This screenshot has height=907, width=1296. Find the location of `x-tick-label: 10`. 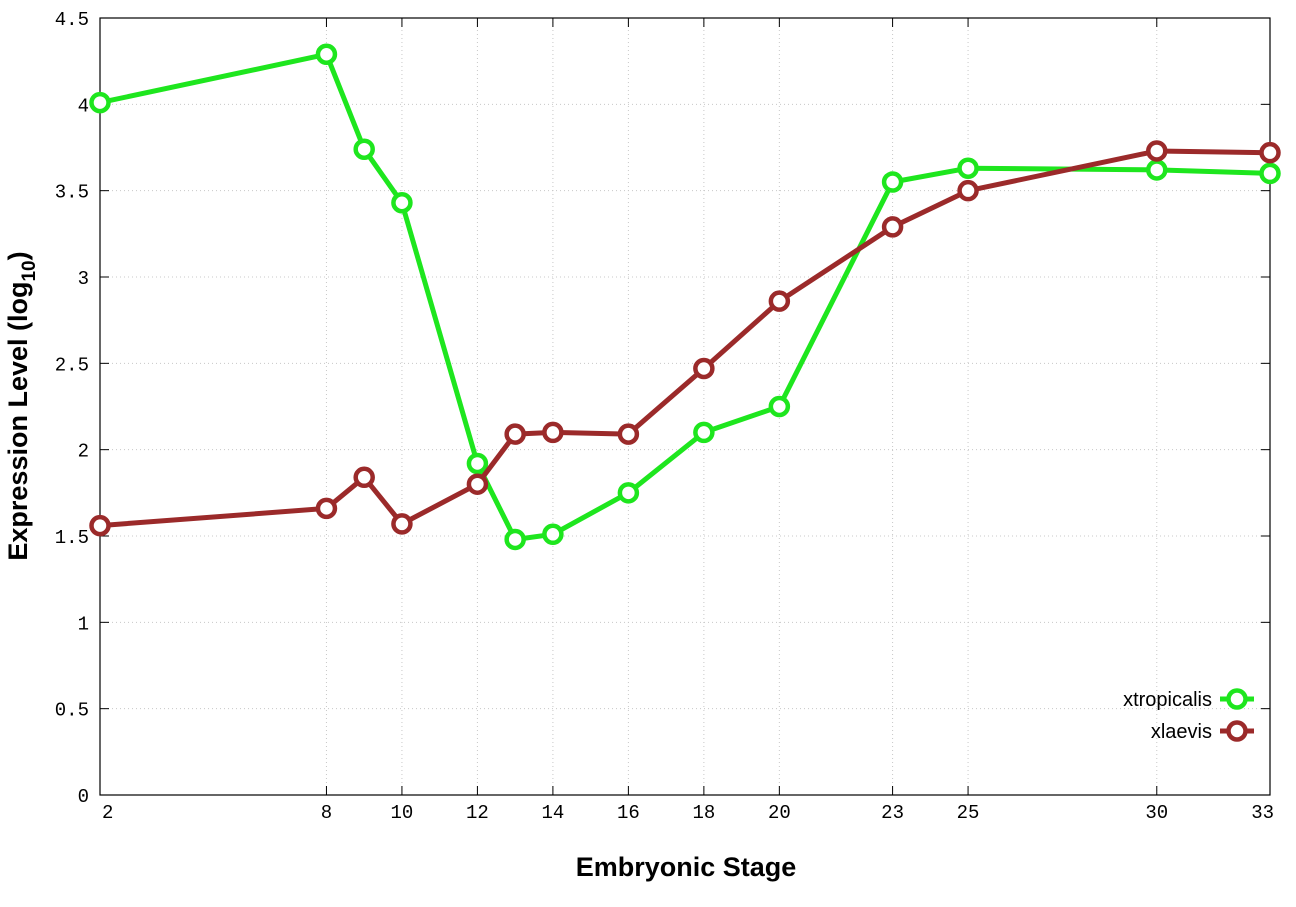

x-tick-label: 10 is located at coordinates (402, 813).